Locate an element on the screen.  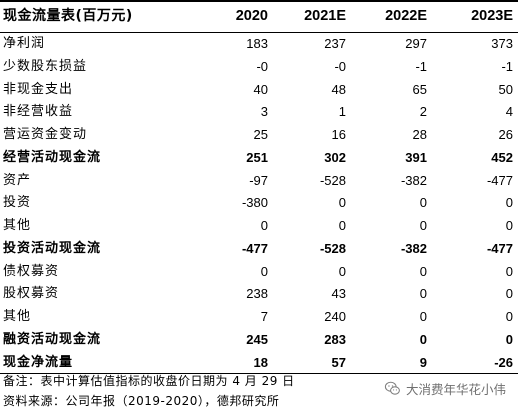
row-value: 240 is located at coordinates (335, 316).